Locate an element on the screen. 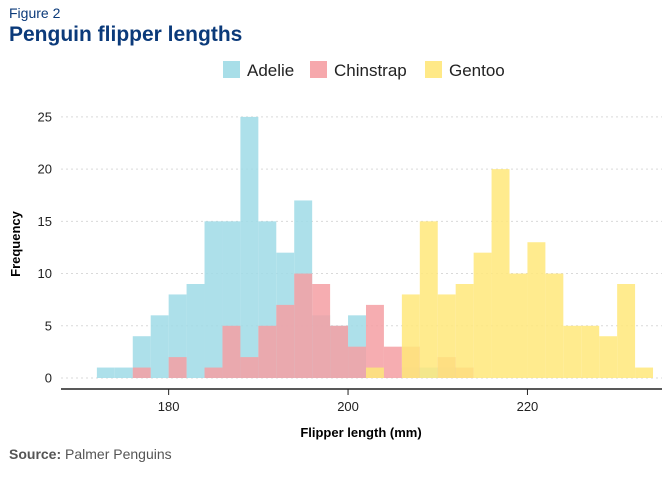  legend: Adelie Chinstrap Gentoo is located at coordinates (364, 70).